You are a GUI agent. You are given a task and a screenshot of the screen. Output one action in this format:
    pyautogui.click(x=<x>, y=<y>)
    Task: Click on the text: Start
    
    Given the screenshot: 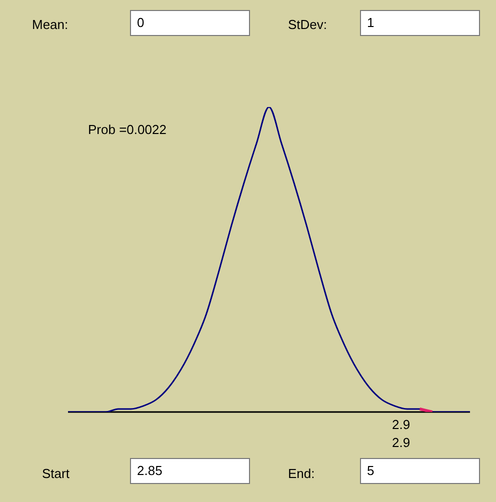 What is the action you would take?
    pyautogui.click(x=56, y=473)
    